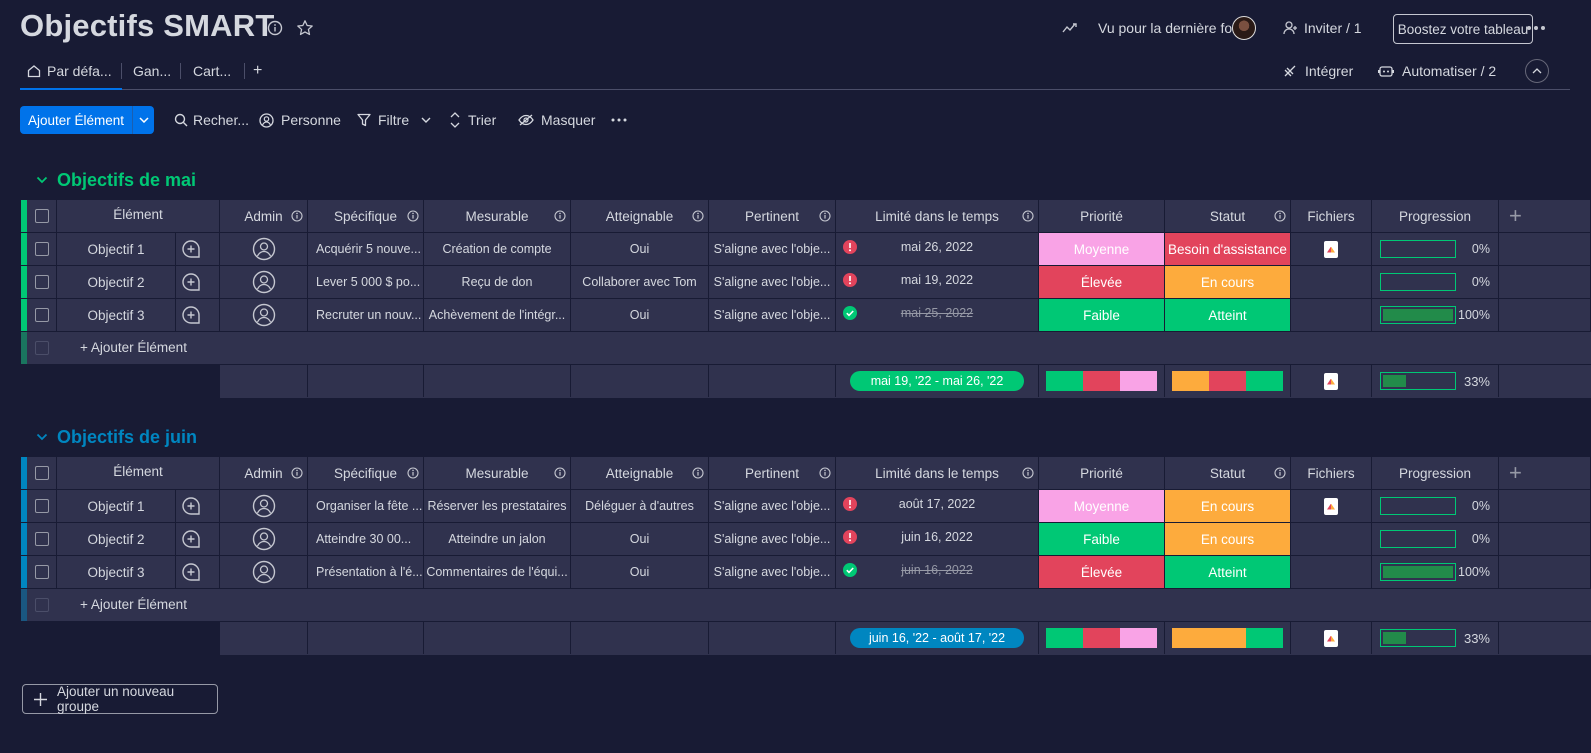 This screenshot has width=1591, height=753. What do you see at coordinates (937, 249) in the screenshot?
I see `cell-timeline: mai 26, 2022` at bounding box center [937, 249].